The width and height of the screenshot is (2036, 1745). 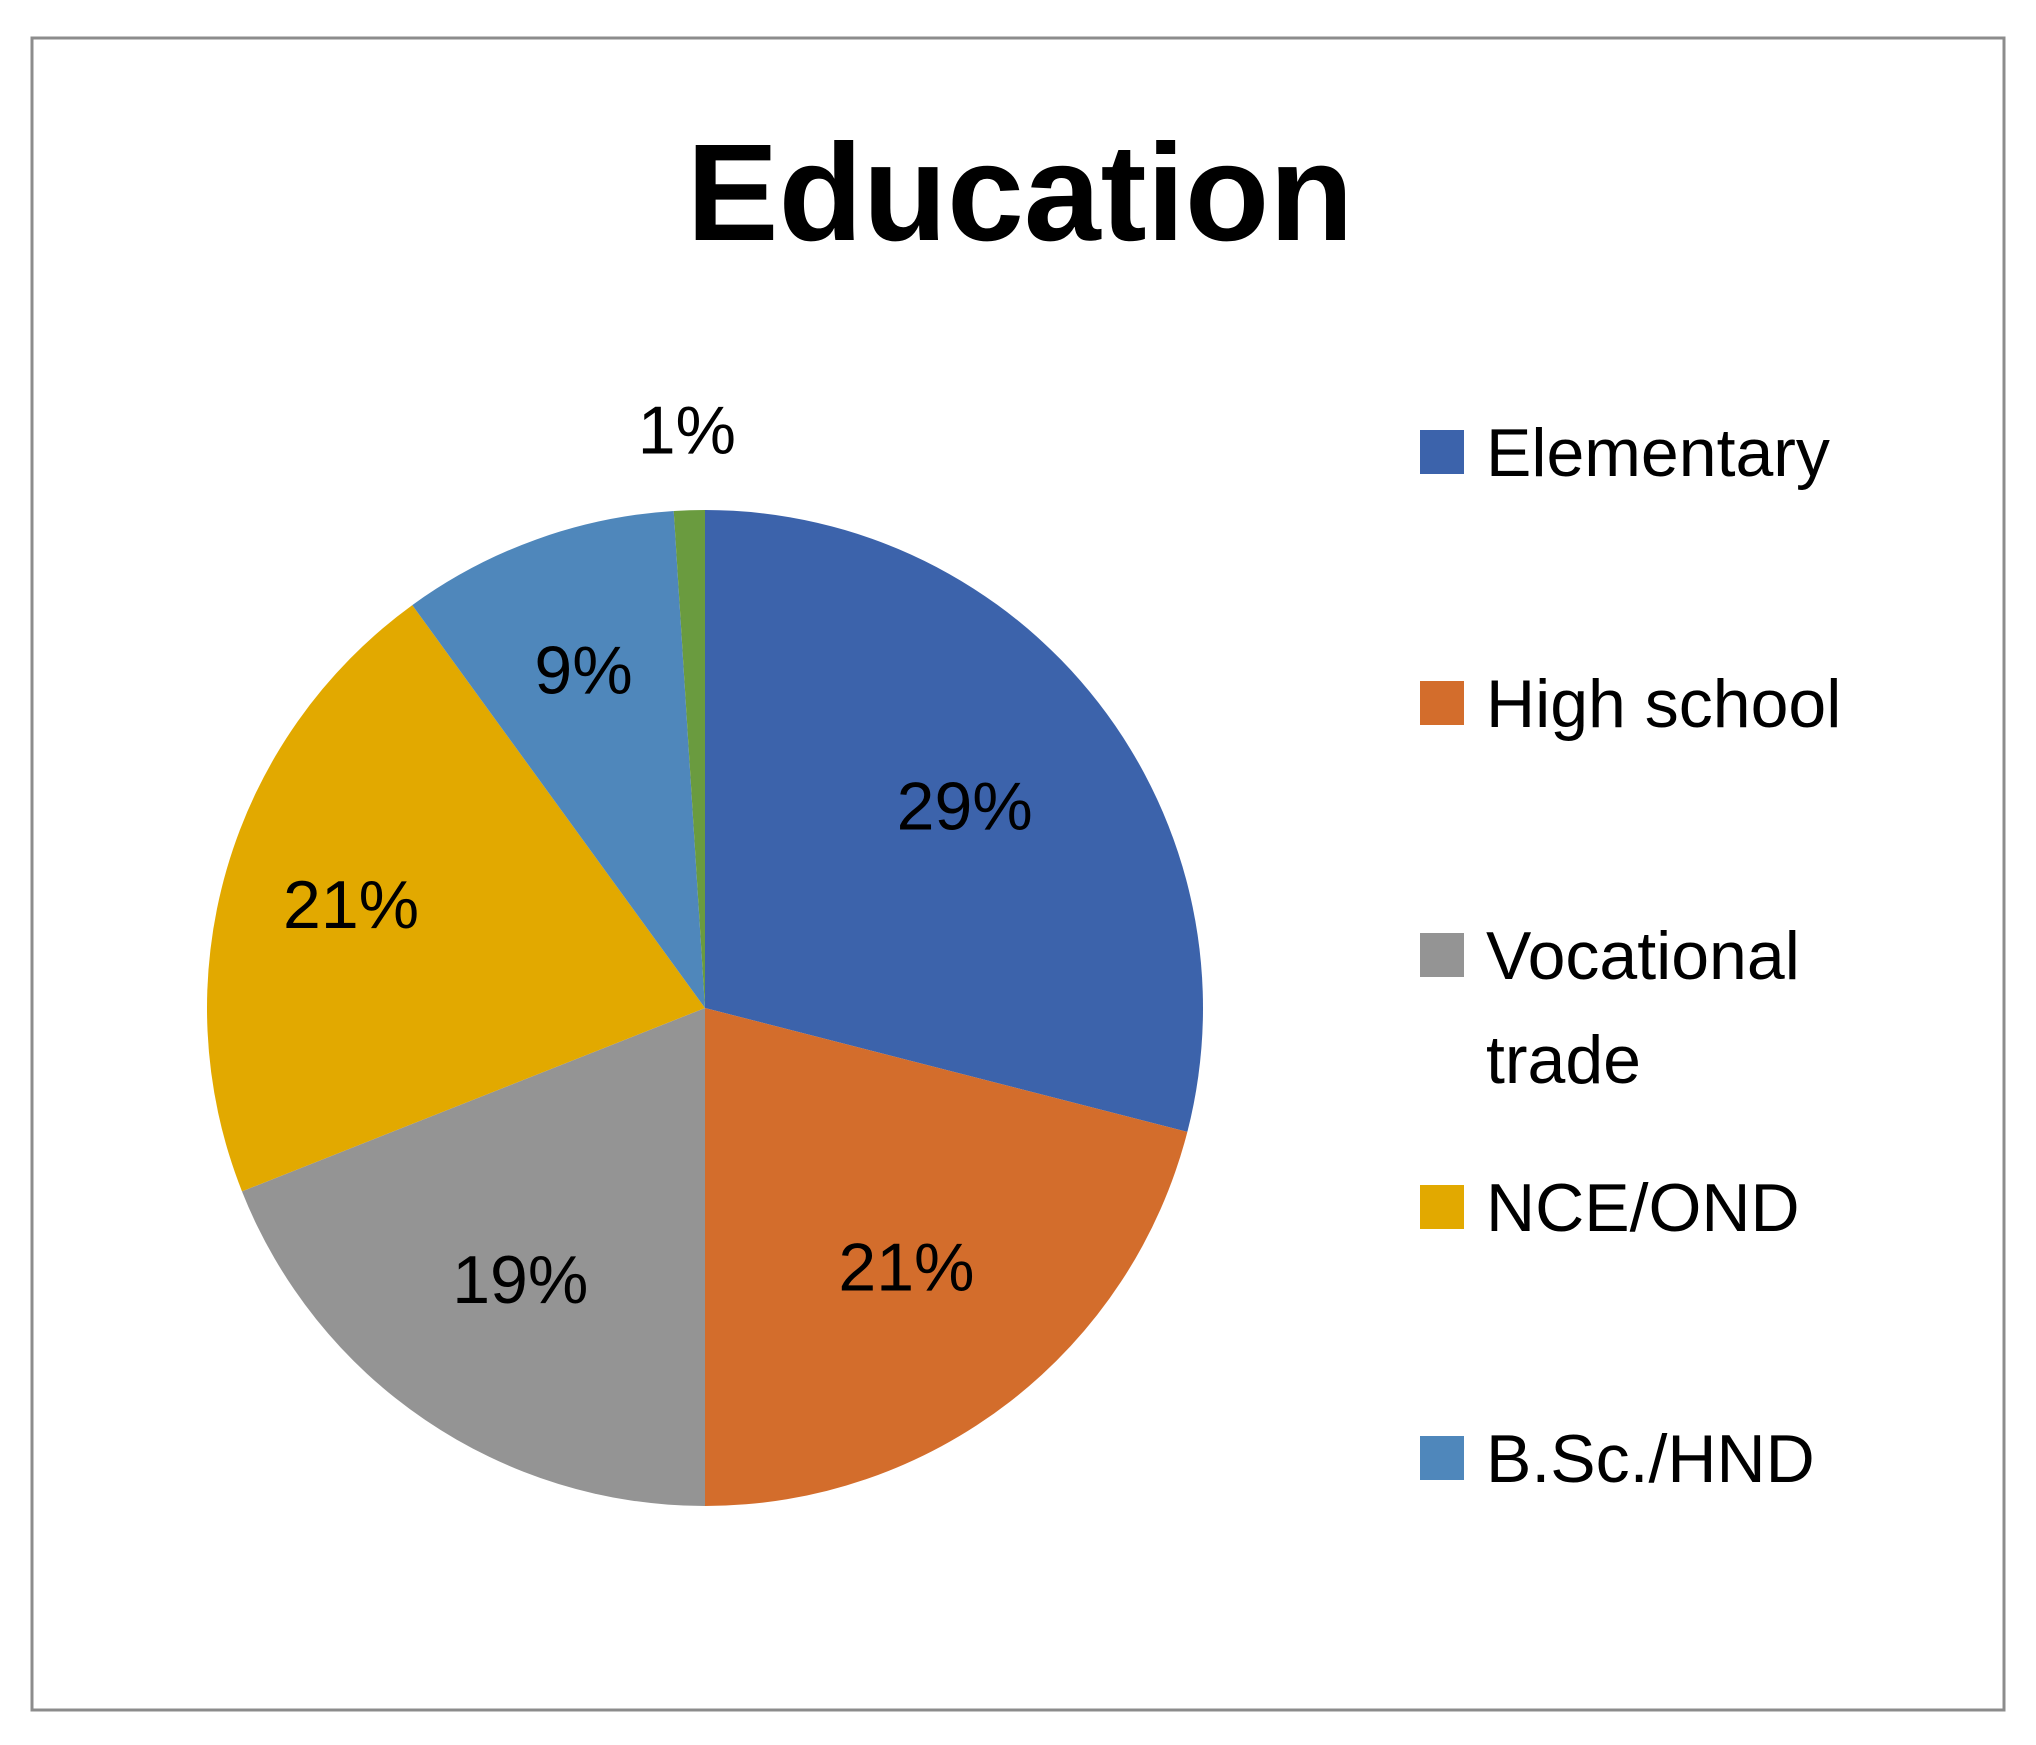 I want to click on legend-label: Elementary, so click(x=1658, y=453).